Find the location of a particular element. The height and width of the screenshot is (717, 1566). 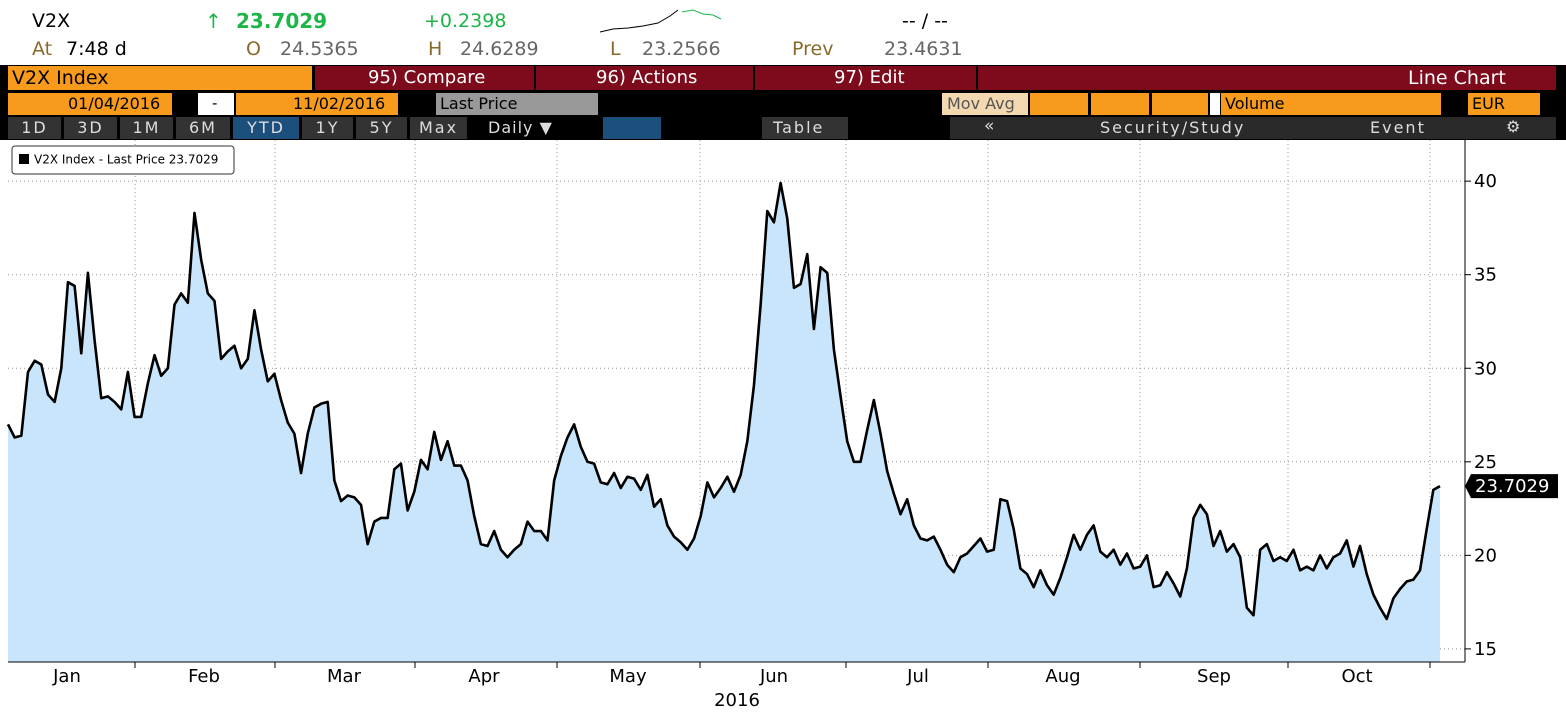

date-dash: - is located at coordinates (215, 103).